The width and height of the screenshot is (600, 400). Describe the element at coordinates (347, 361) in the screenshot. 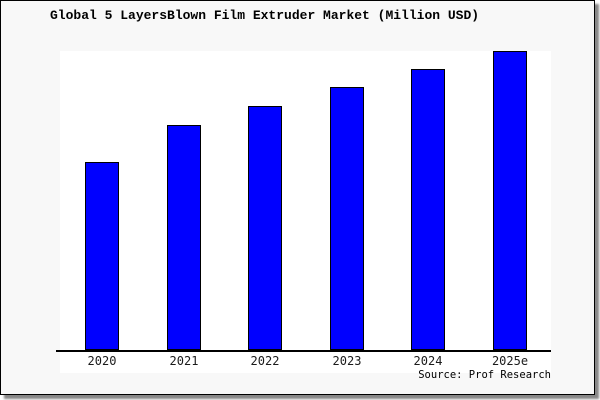

I see `x-tick-label-2023: 2023` at that location.